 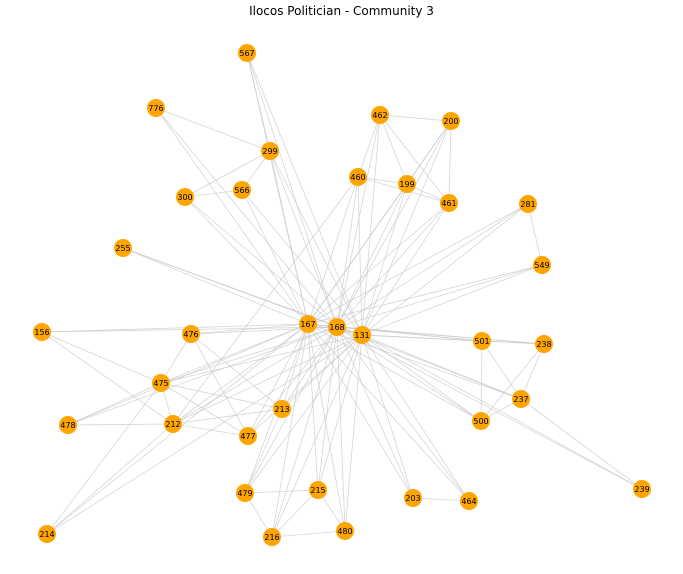 What do you see at coordinates (272, 537) in the screenshot?
I see `node-216: 216` at bounding box center [272, 537].